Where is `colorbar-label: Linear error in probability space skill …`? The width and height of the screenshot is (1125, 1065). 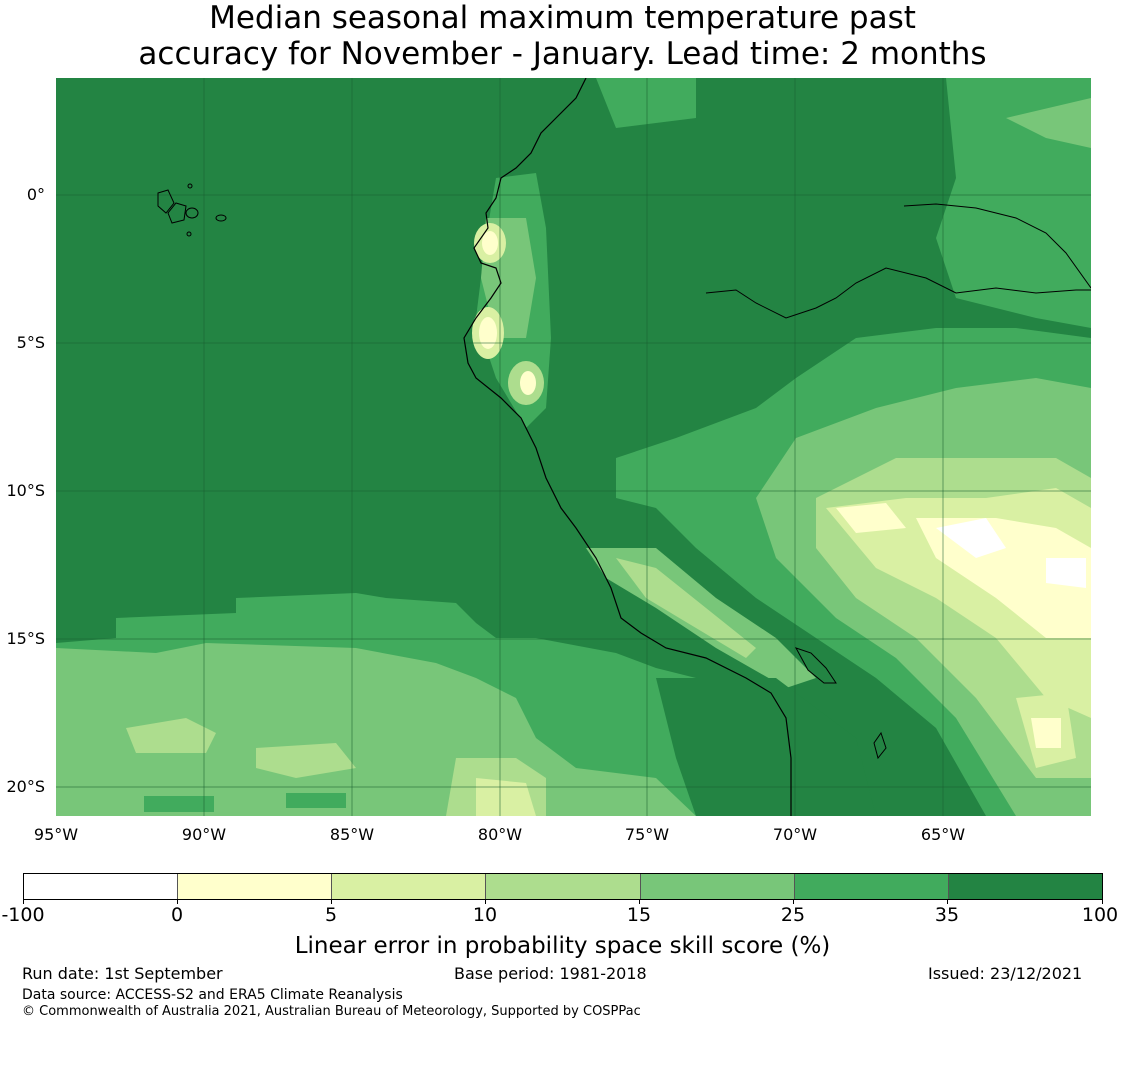 colorbar-label: Linear error in probability space skill … is located at coordinates (562, 946).